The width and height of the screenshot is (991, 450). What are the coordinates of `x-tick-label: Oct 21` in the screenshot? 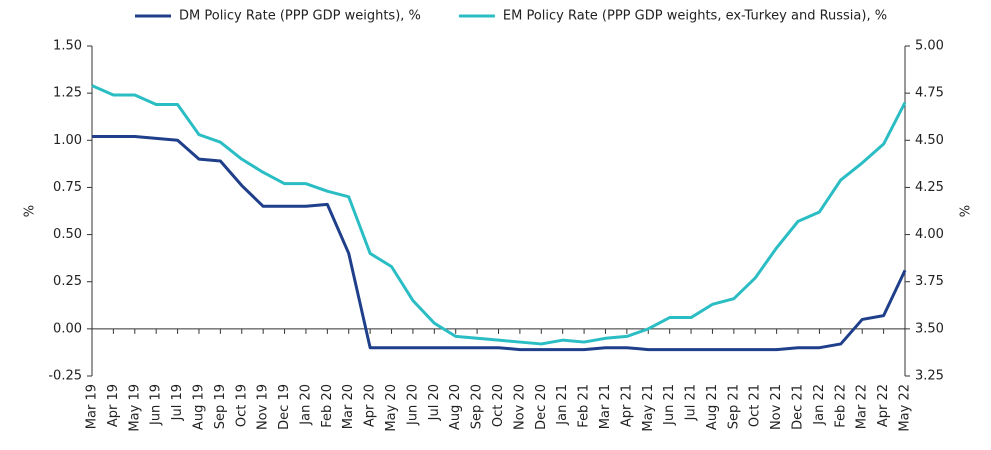 It's located at (755, 405).